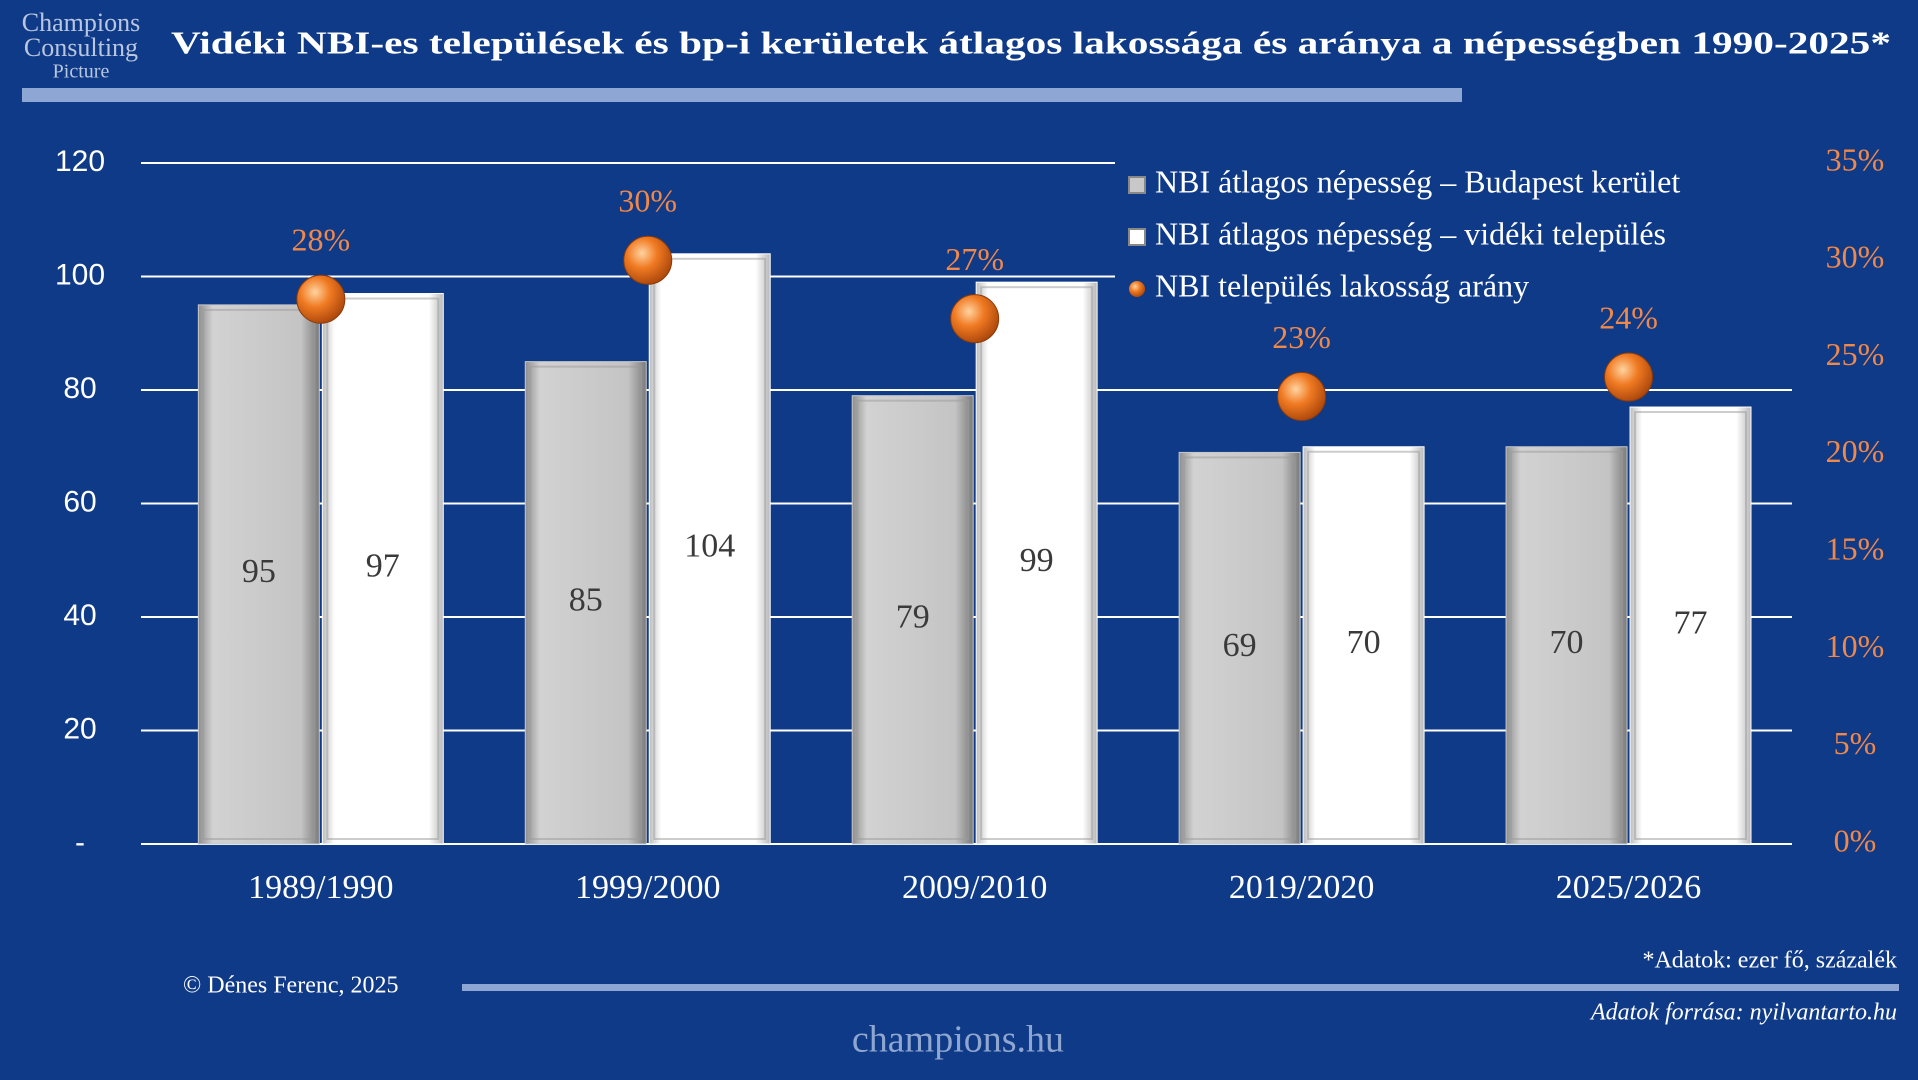 Image resolution: width=1918 pixels, height=1080 pixels. I want to click on ratio-label: 30%, so click(647, 201).